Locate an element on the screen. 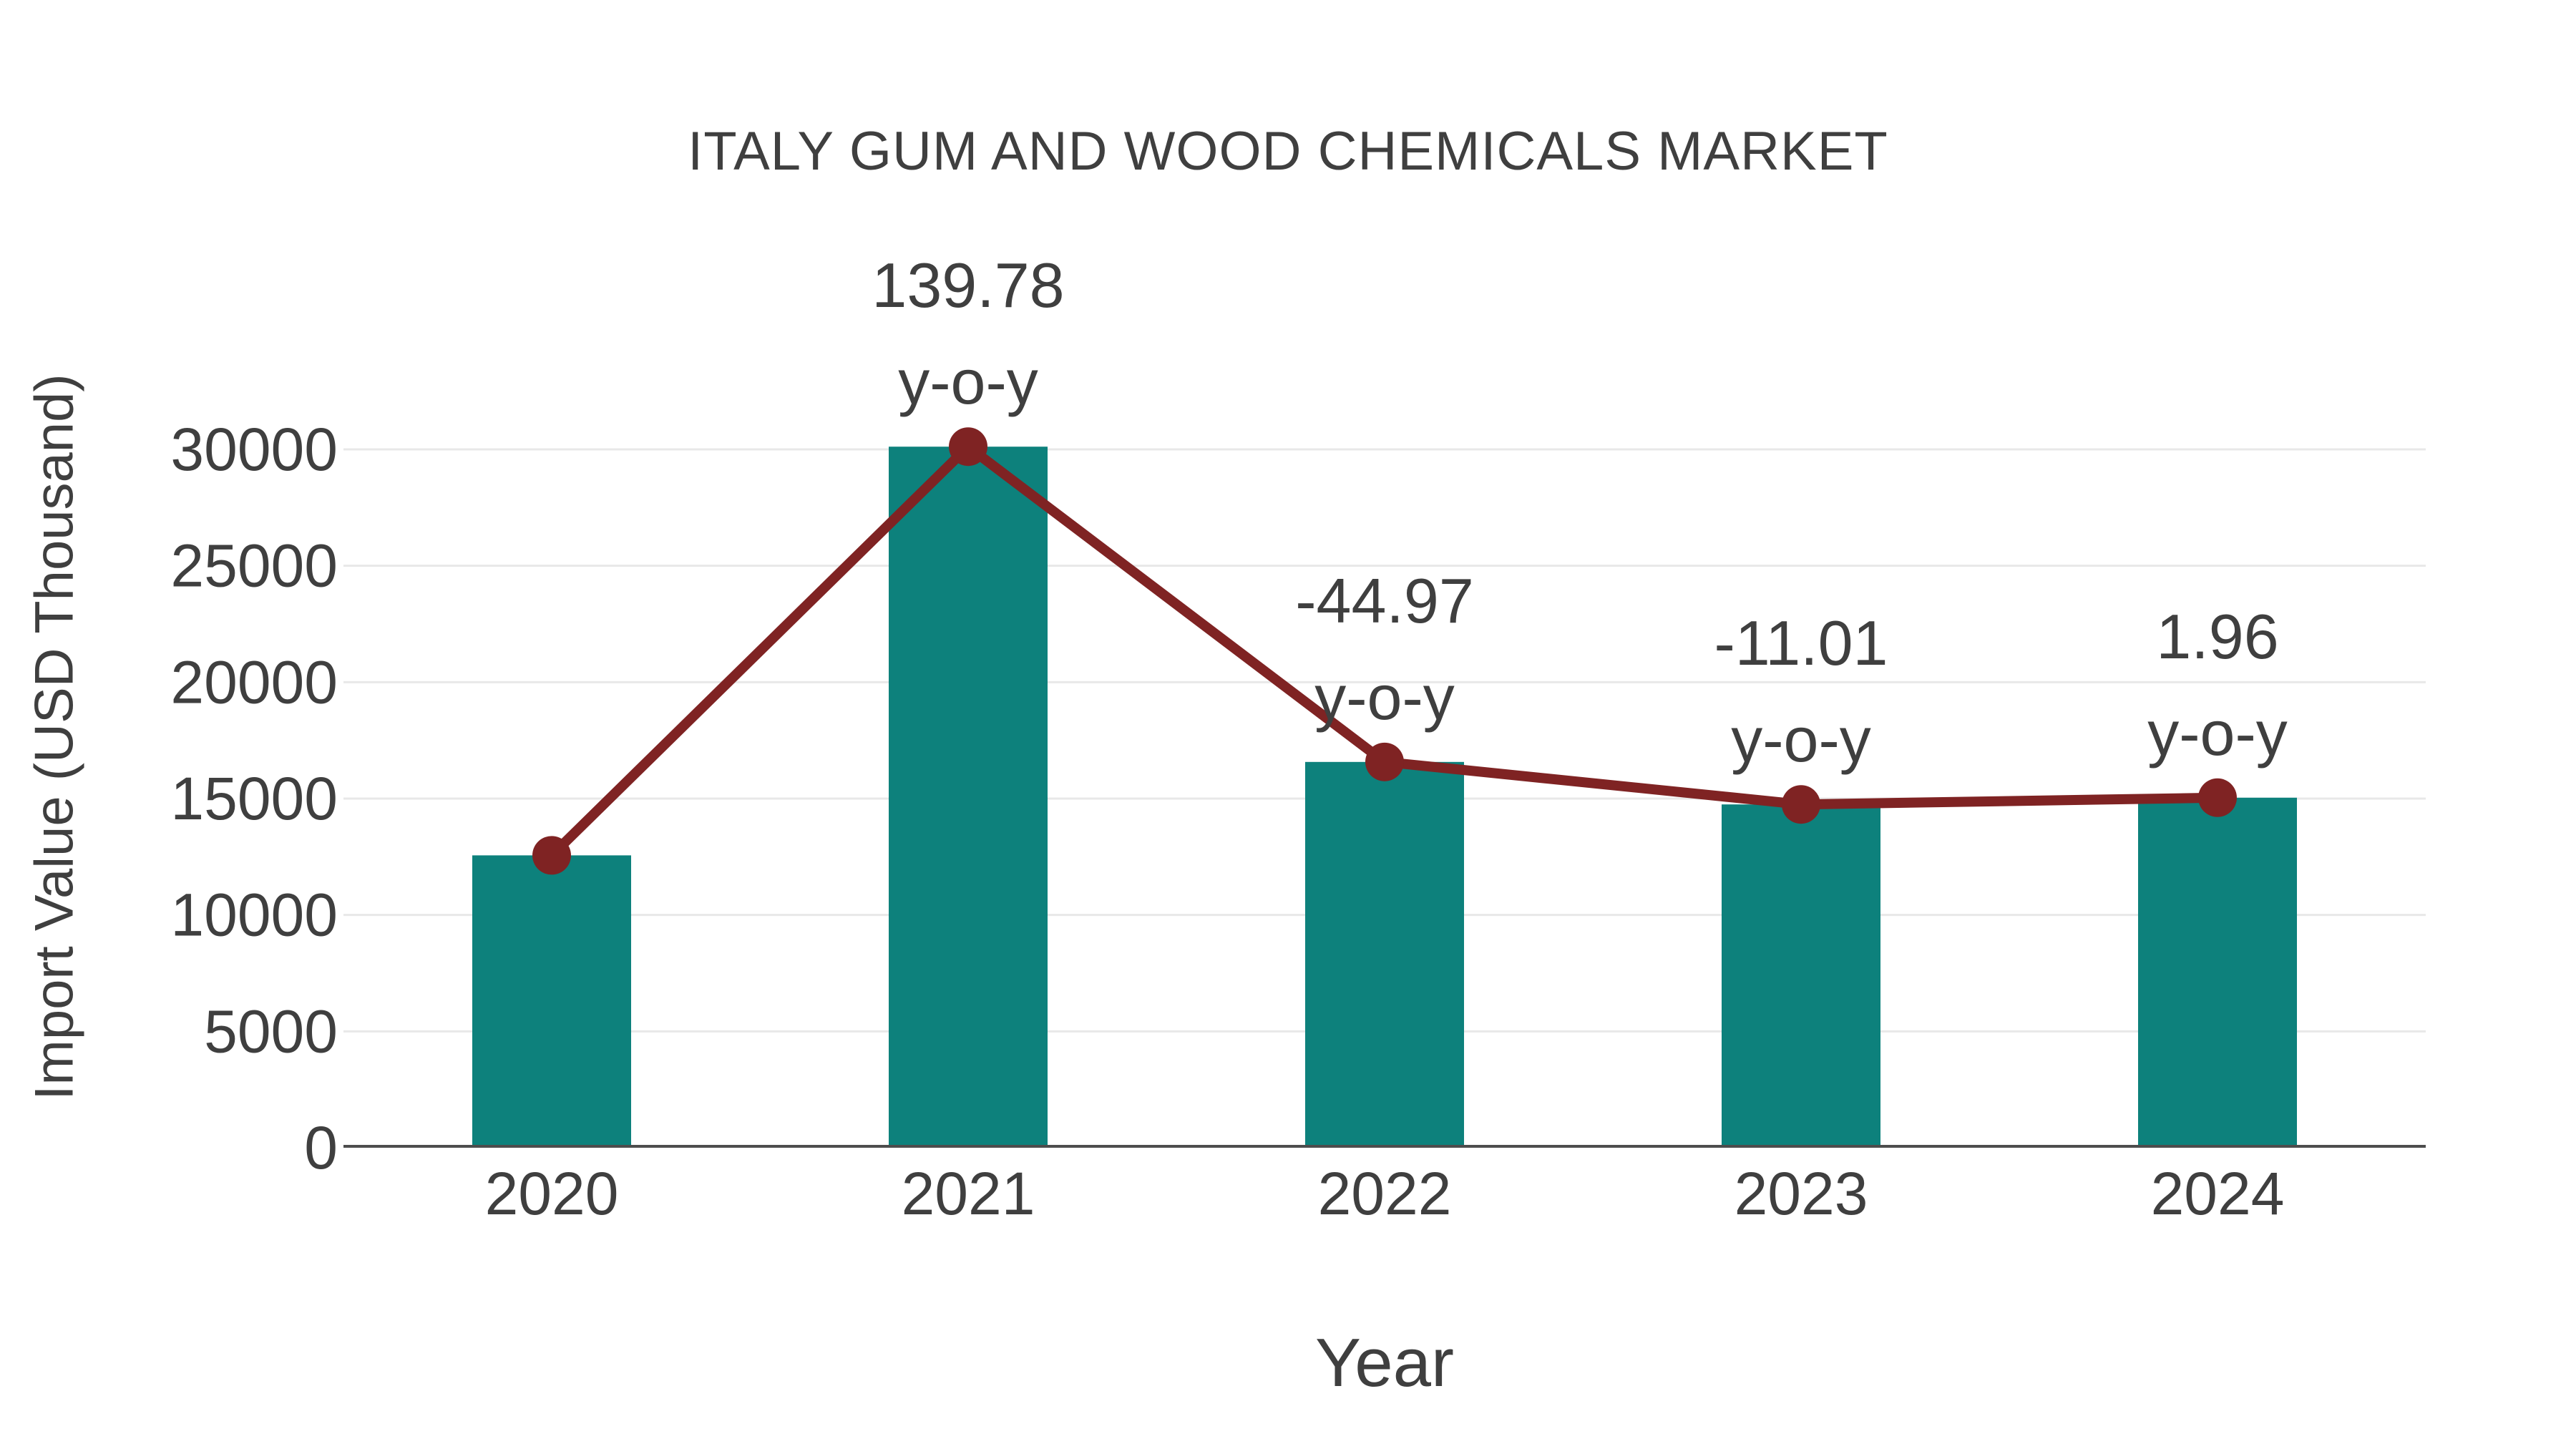  annotation-suffix-2023: y-o-y is located at coordinates (1801, 739).